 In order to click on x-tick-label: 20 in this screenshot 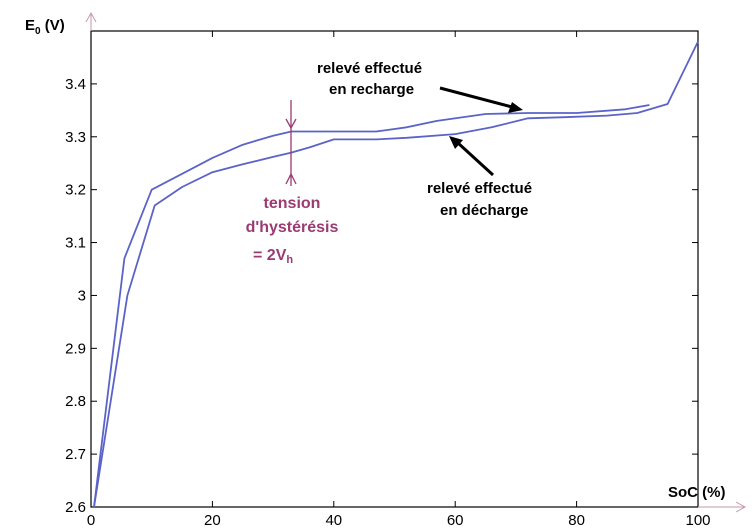, I will do `click(212, 520)`.